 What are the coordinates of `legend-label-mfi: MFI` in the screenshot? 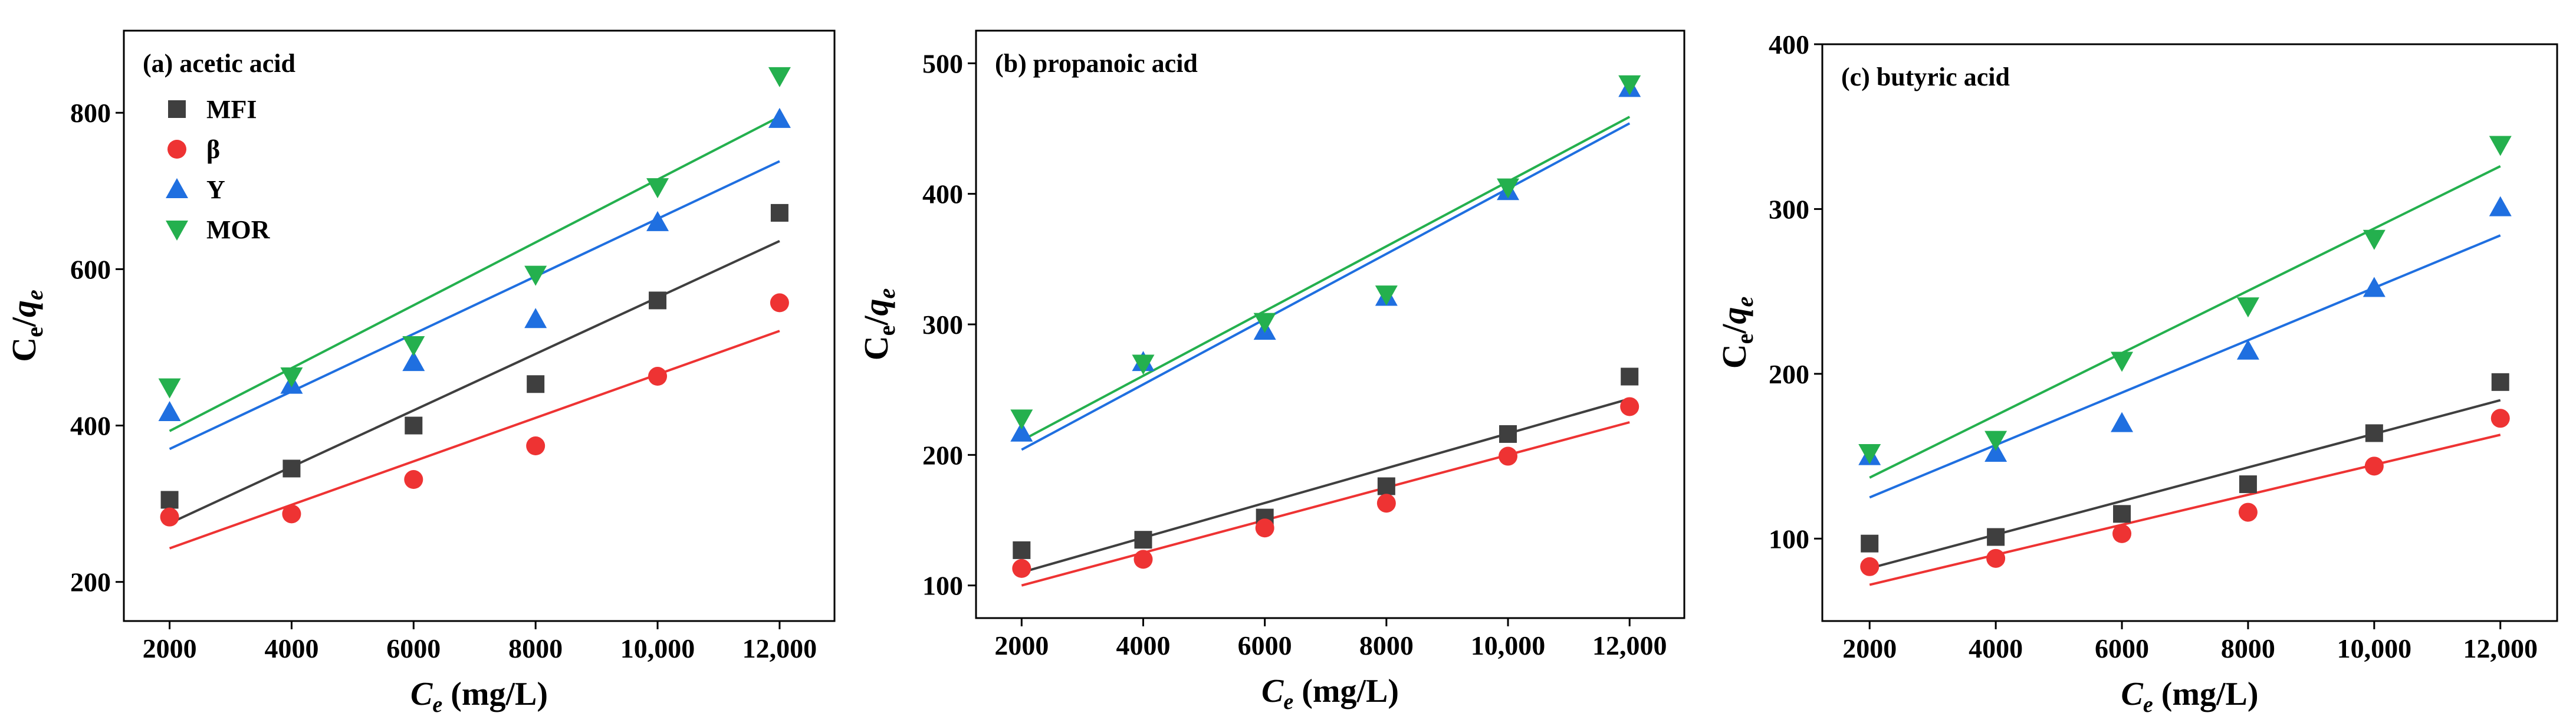 It's located at (231, 109).